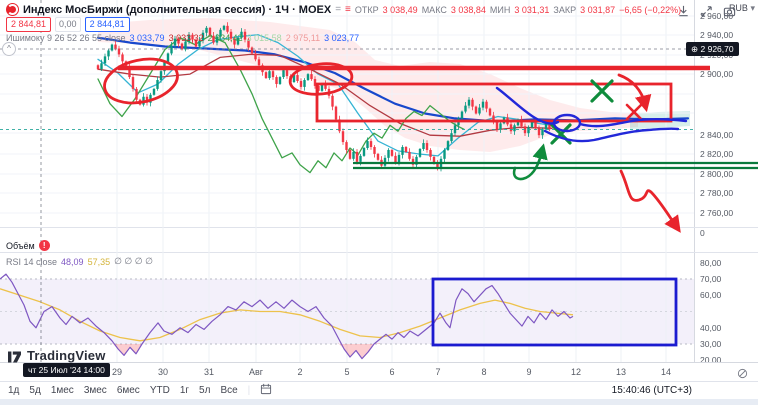  I want to click on range-button-все: Все, so click(229, 390).